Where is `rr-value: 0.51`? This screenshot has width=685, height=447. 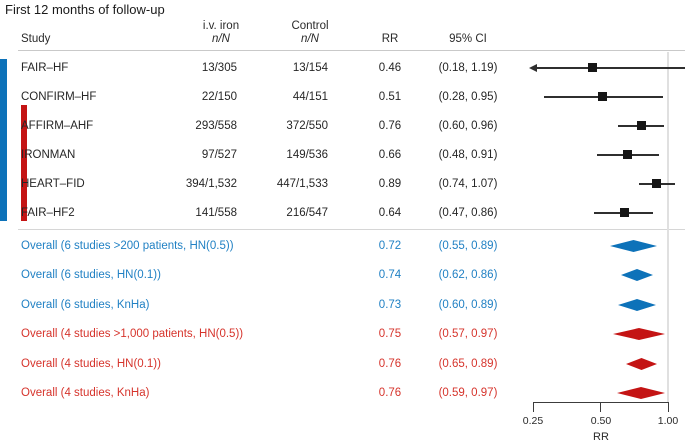
rr-value: 0.51 is located at coordinates (390, 96).